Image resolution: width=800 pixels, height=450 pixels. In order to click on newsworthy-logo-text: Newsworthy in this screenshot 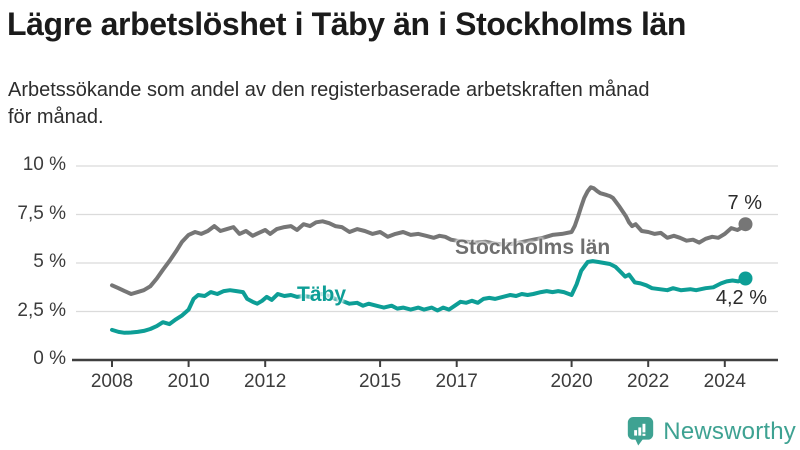, I will do `click(729, 431)`.